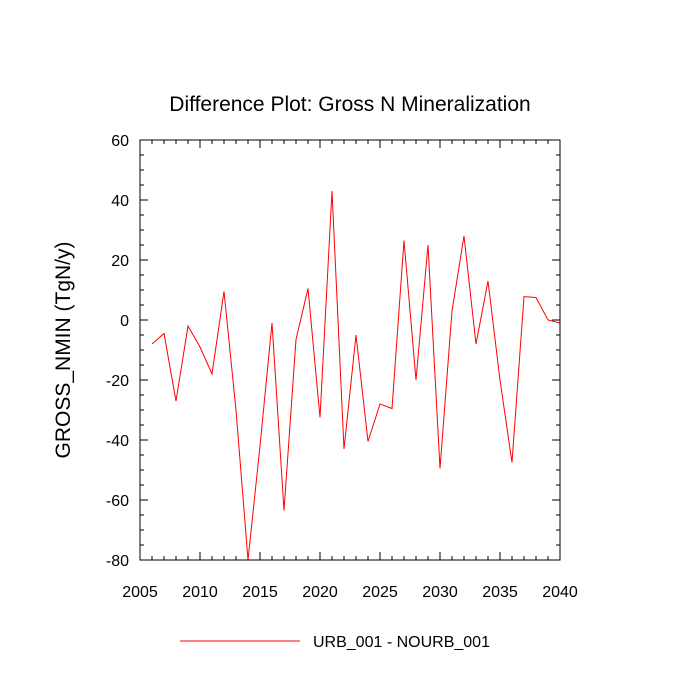 The image size is (700, 700). Describe the element at coordinates (260, 592) in the screenshot. I see `x-tick-label: 2015` at that location.